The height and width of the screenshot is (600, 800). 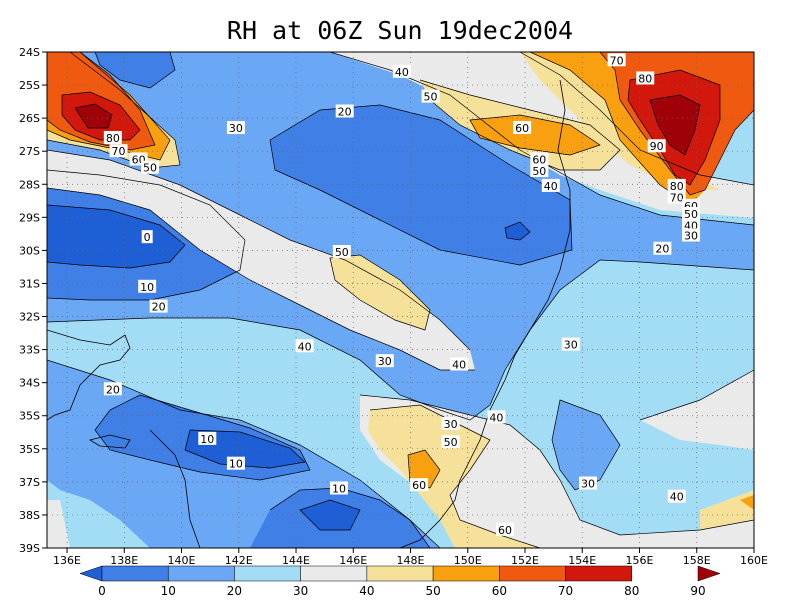 What do you see at coordinates (29, 184) in the screenshot?
I see `y-tick-label: 28S` at bounding box center [29, 184].